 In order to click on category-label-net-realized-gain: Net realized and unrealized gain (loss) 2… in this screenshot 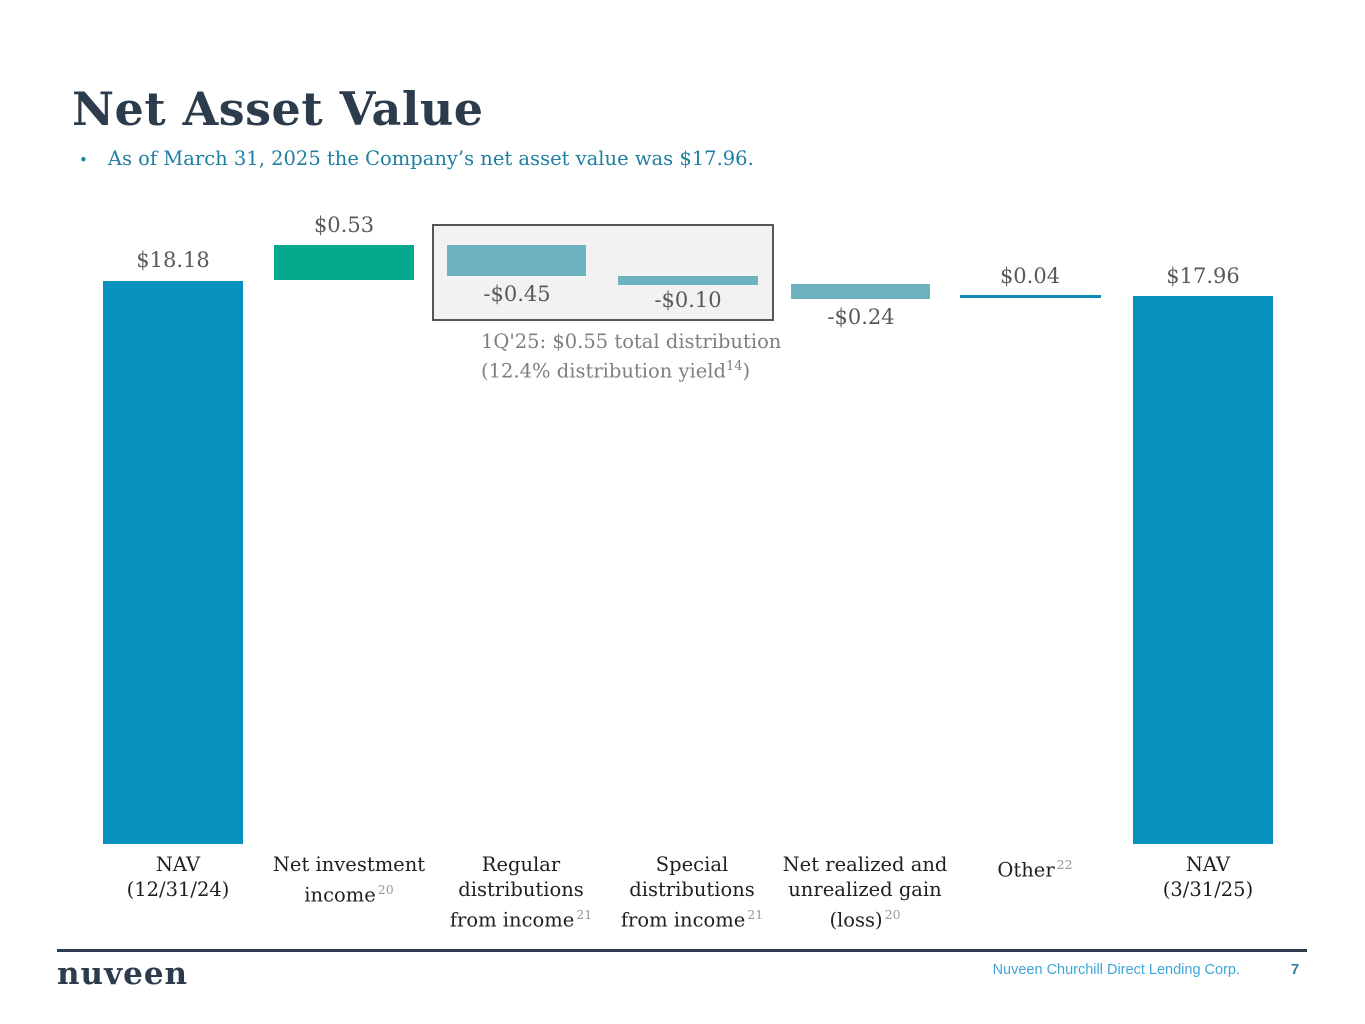, I will do `click(865, 892)`.